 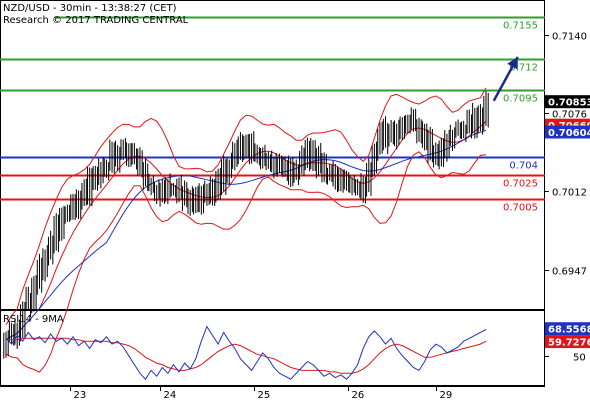 What do you see at coordinates (505, 79) in the screenshot?
I see `arrow-layer` at bounding box center [505, 79].